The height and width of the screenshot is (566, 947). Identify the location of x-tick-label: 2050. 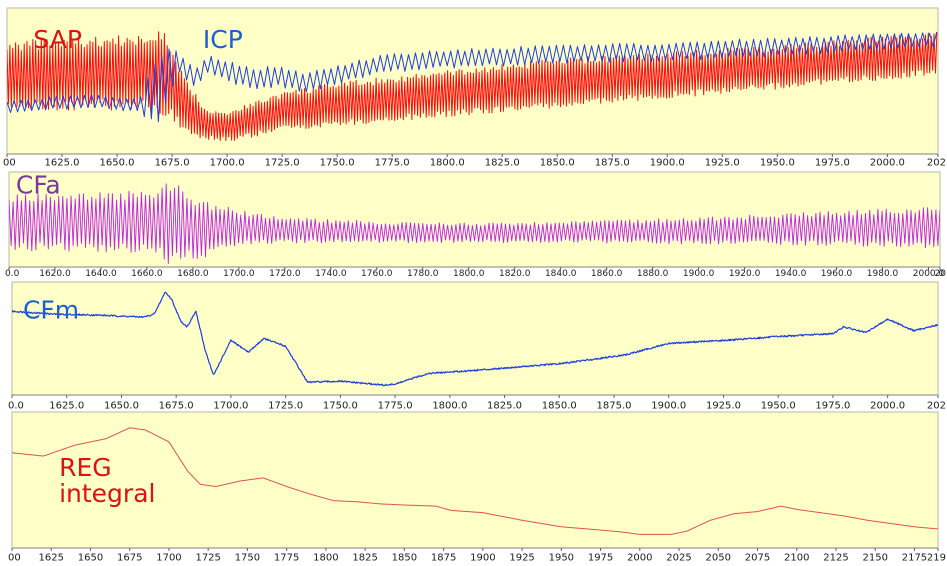
(718, 558).